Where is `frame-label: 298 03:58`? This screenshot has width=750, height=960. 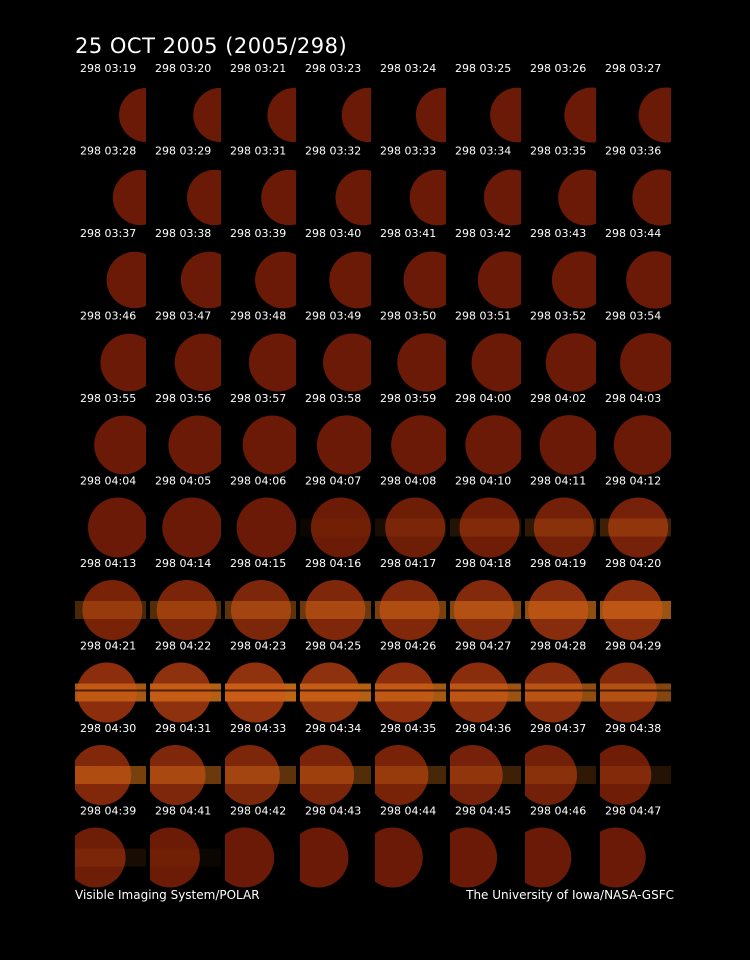 frame-label: 298 03:58 is located at coordinates (333, 398).